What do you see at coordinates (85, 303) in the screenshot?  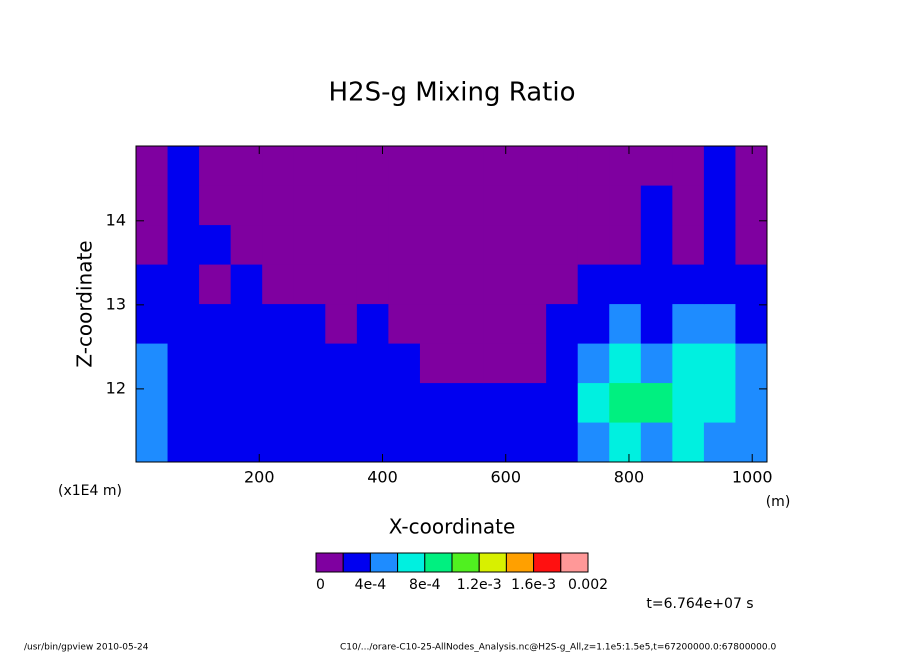 I see `y-axis-title: Z-coordinate` at bounding box center [85, 303].